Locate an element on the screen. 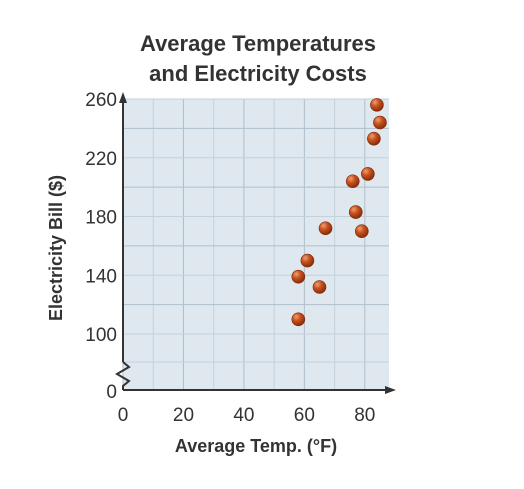 The image size is (524, 489). x-axis-label: Average Temp. (°F) is located at coordinates (256, 446).